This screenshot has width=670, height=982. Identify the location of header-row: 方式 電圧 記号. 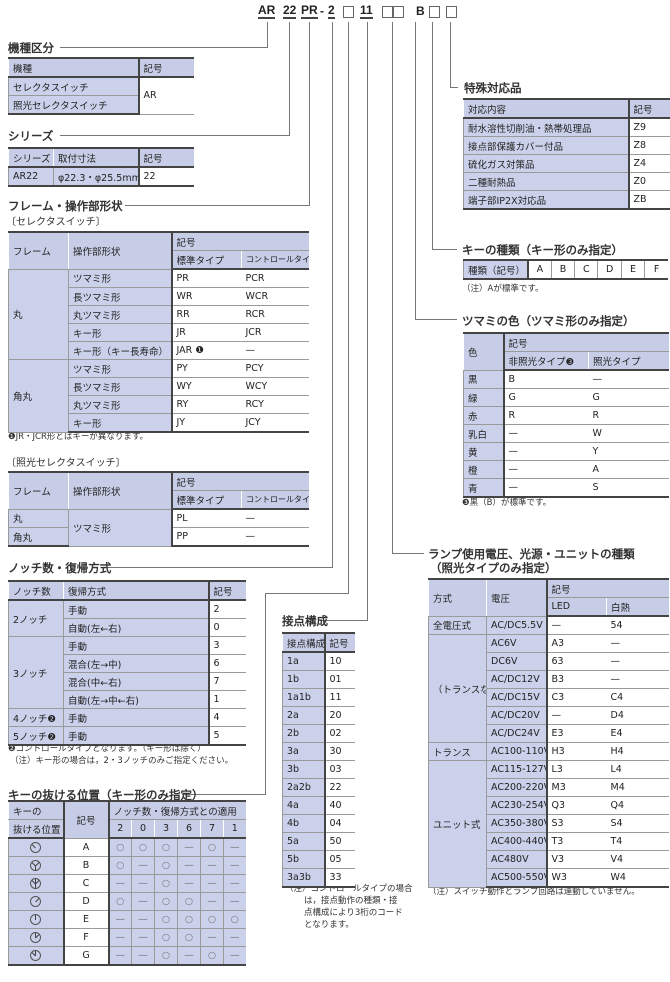
(548, 597).